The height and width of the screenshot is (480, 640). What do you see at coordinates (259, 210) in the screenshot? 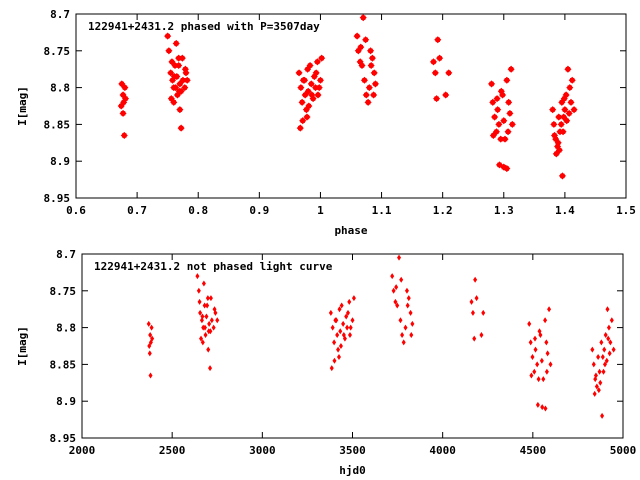
I see `x-tick-label: 0.9` at bounding box center [259, 210].